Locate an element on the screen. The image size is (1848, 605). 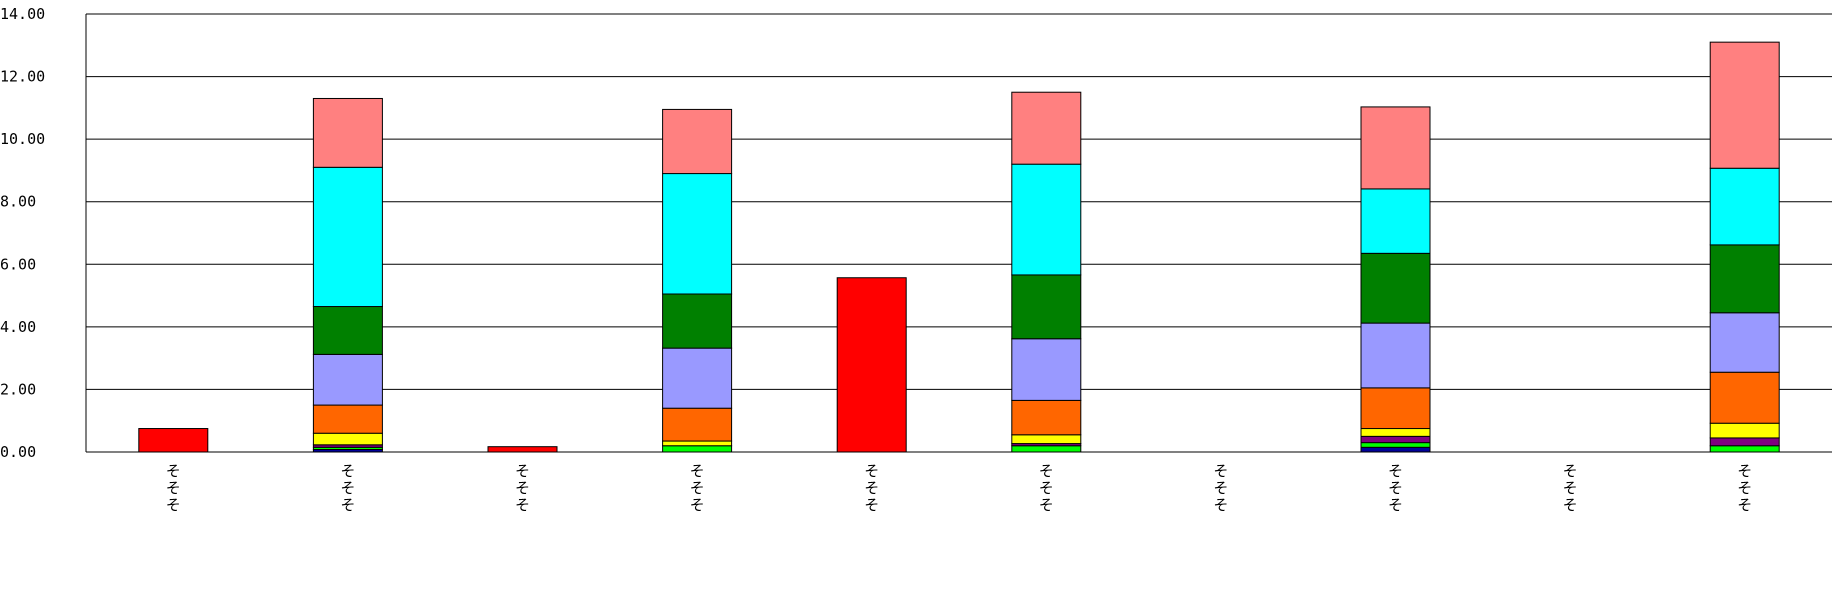
y-tick-label: 6.00 is located at coordinates (18, 264).